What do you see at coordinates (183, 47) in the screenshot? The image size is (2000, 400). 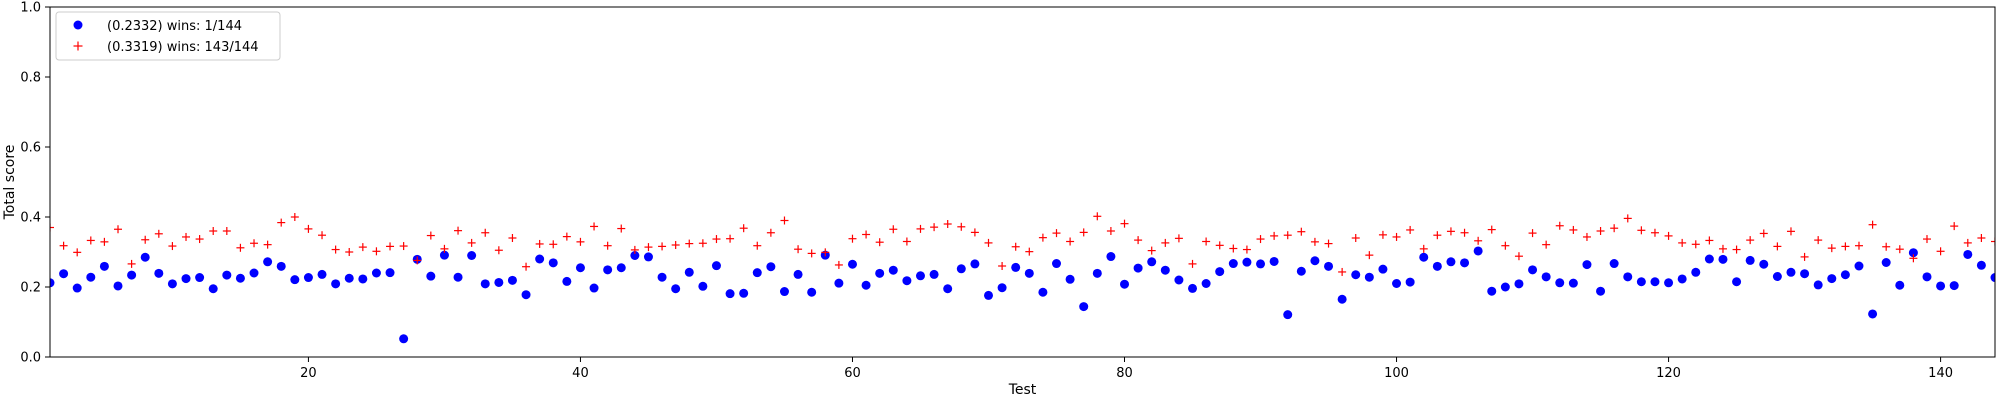 I see `legend-label-series-2: (0.3319) wins: 143/144` at bounding box center [183, 47].